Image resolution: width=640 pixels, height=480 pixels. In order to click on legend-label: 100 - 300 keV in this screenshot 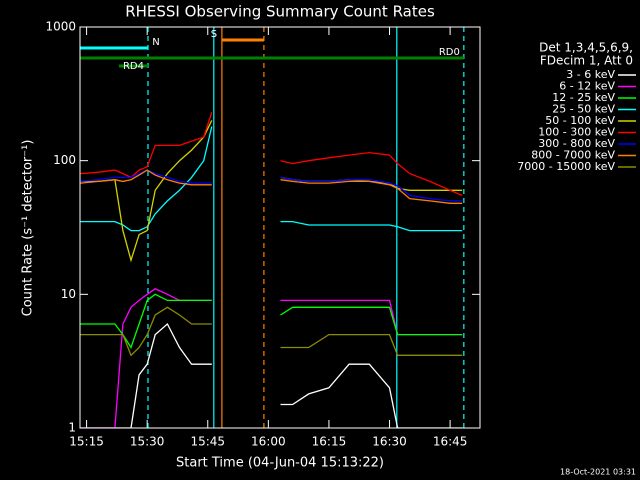, I will do `click(576, 132)`.